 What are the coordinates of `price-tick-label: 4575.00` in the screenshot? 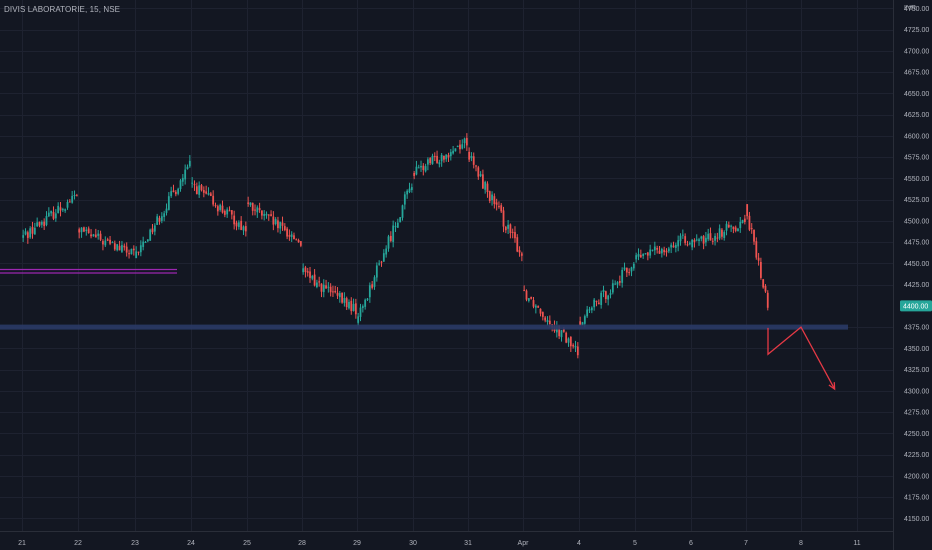 It's located at (916, 158).